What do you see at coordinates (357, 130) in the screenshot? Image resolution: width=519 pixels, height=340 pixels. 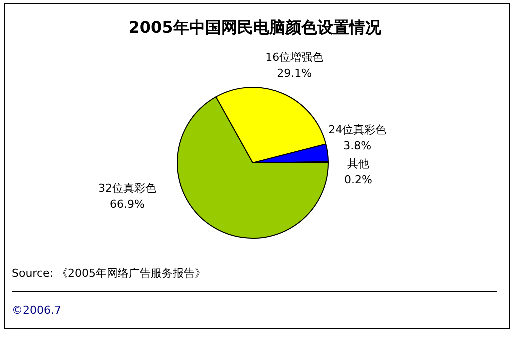 I see `slice-label: 24位真彩色` at bounding box center [357, 130].